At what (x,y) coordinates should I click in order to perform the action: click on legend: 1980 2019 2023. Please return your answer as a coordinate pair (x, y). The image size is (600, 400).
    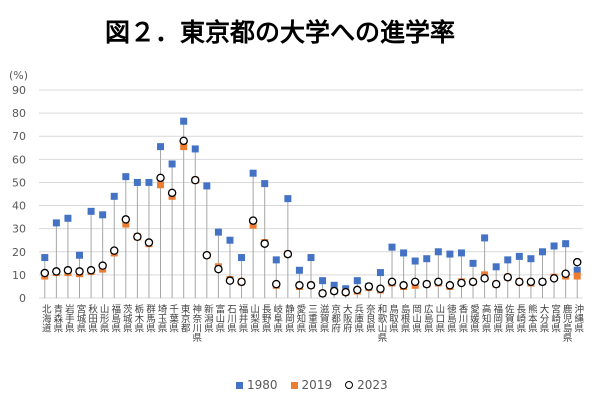
    Looking at the image, I should click on (312, 385).